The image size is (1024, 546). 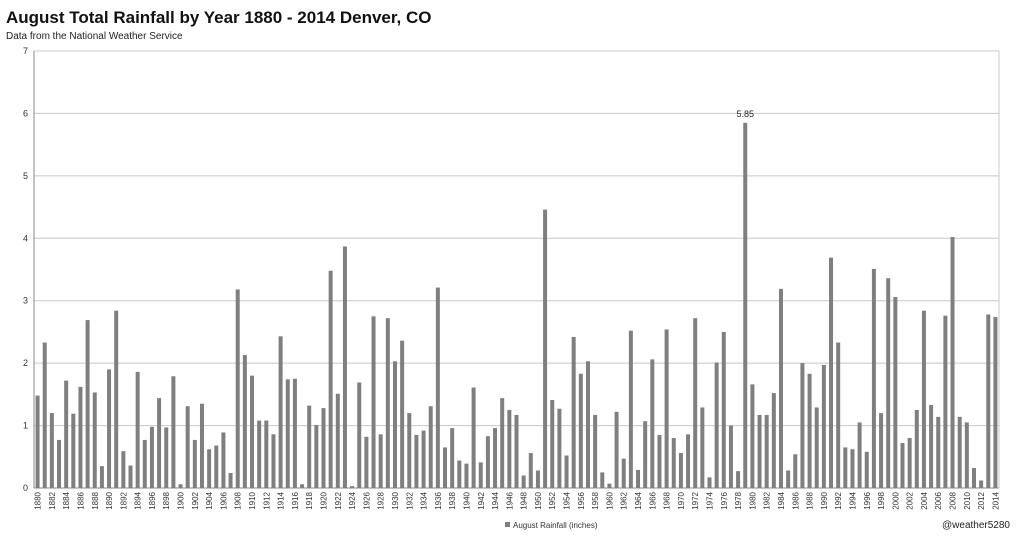 What do you see at coordinates (452, 500) in the screenshot?
I see `x-tick-label: 1938` at bounding box center [452, 500].